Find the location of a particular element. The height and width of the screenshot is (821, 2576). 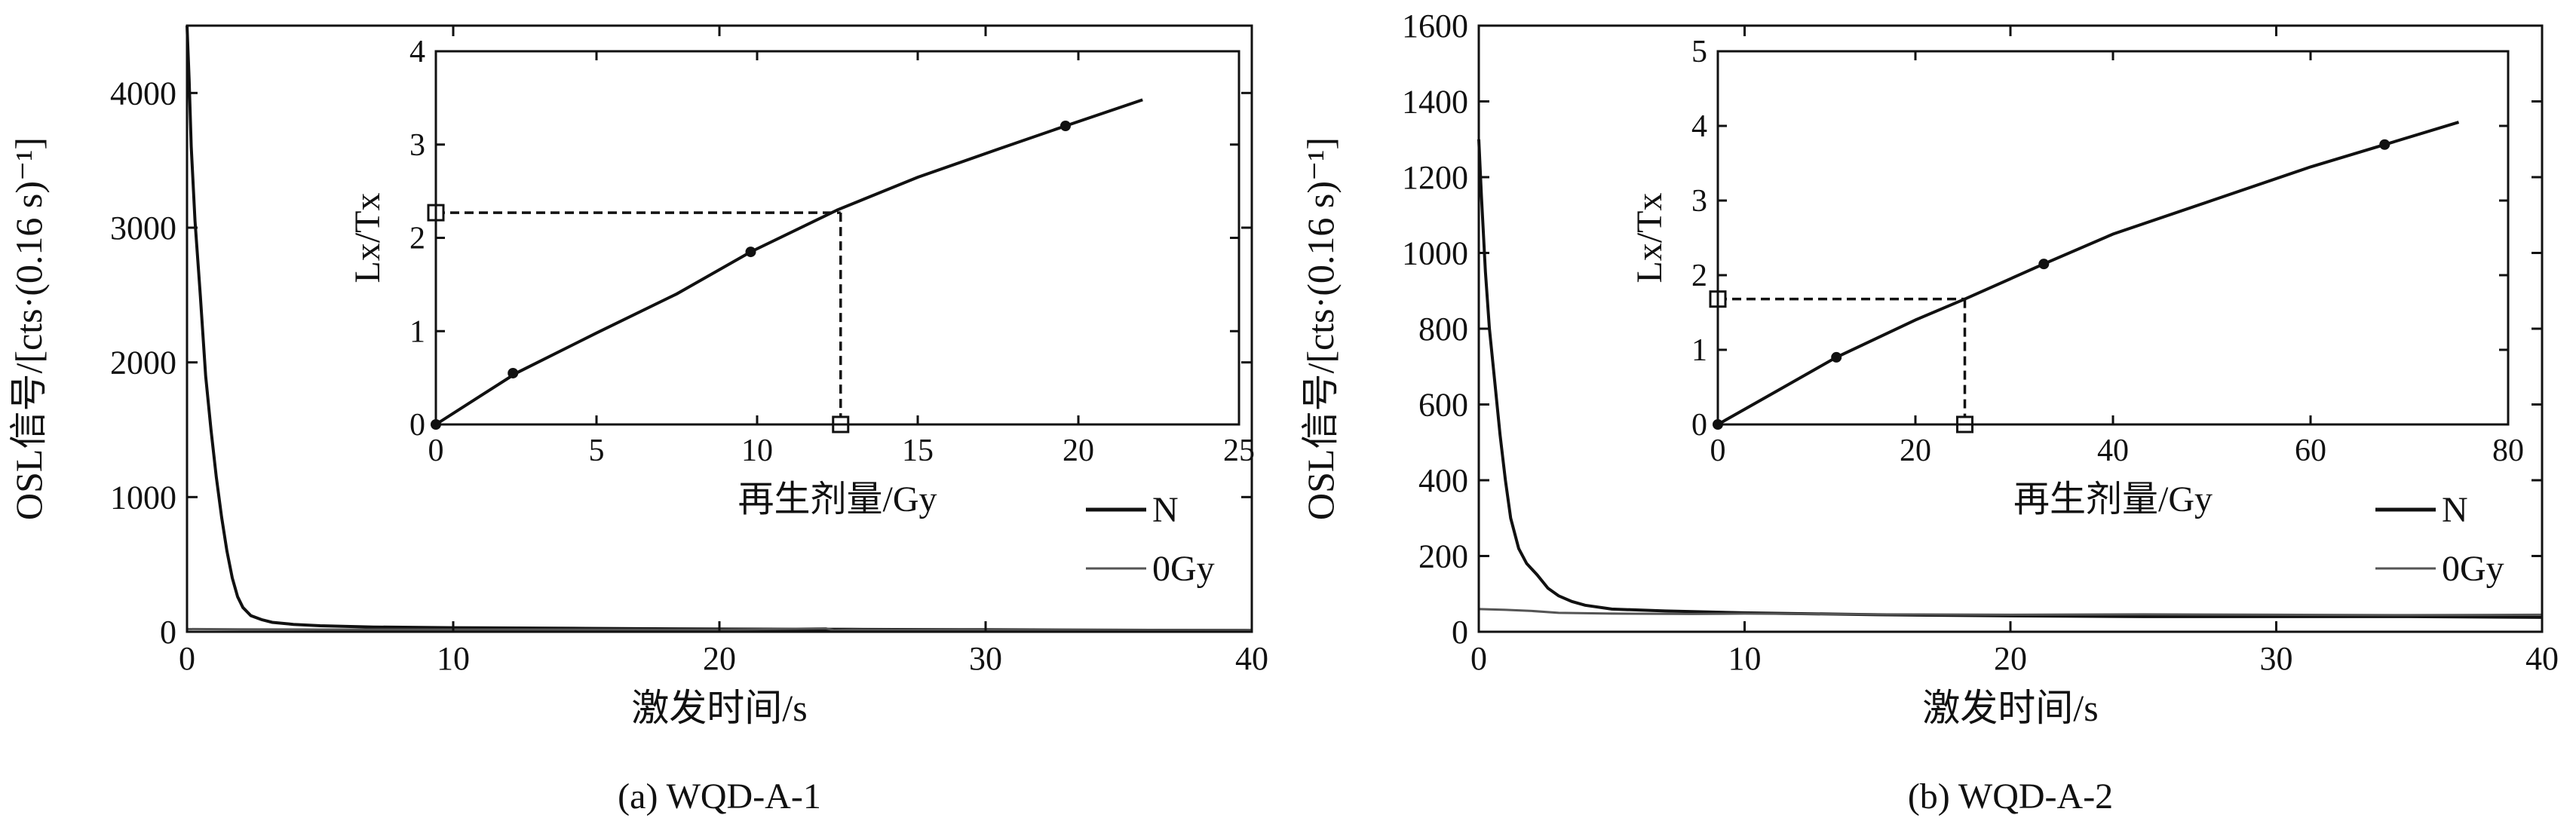

y-tick-label: 400 is located at coordinates (1443, 480).